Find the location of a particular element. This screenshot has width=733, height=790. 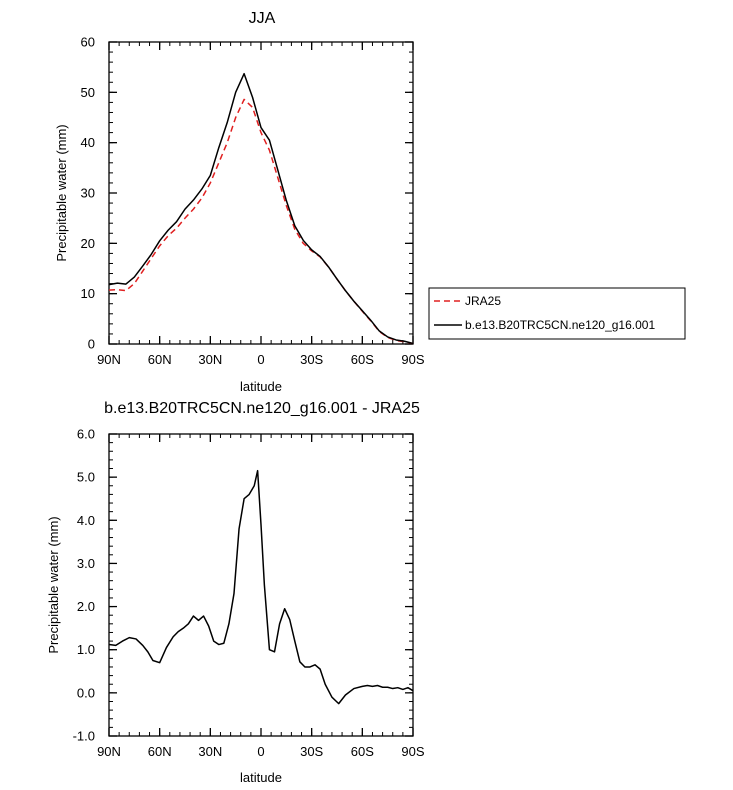

bottom-chart-x-axis-label: latitude is located at coordinates (261, 777).